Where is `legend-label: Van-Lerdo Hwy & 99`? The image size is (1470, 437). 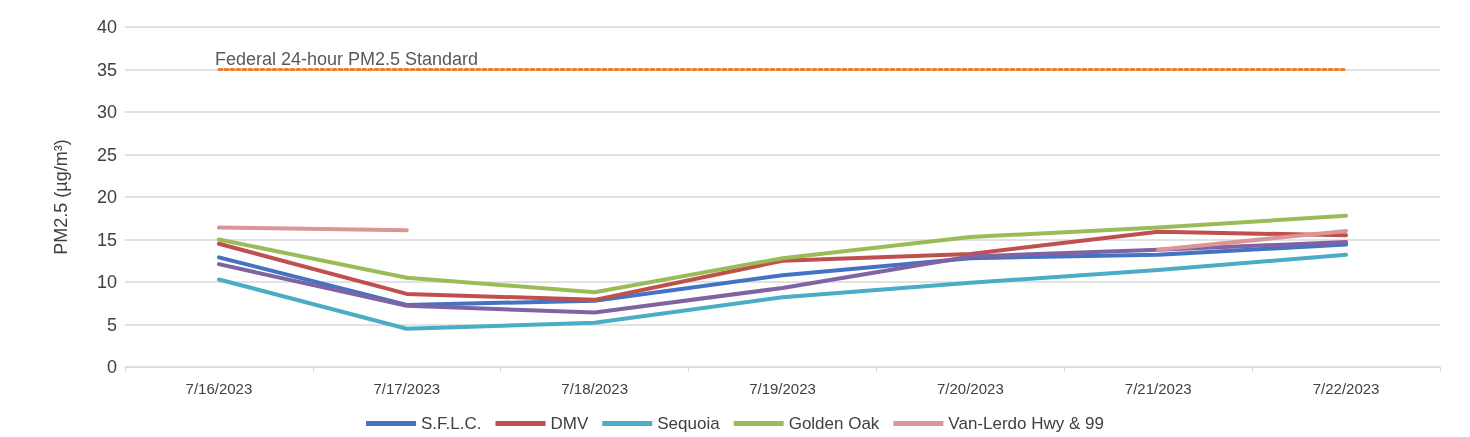
legend-label: Van-Lerdo Hwy & 99 is located at coordinates (1026, 423).